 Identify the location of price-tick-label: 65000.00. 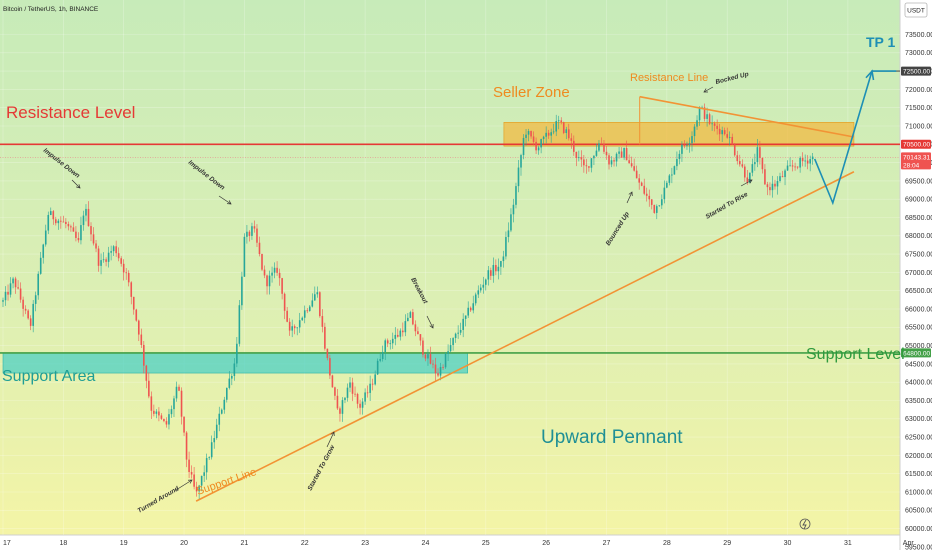
(918, 346).